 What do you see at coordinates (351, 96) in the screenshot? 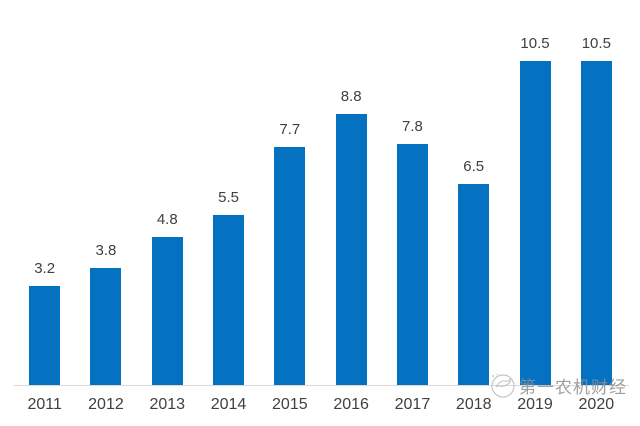
I see `bar-value-label: 8.8` at bounding box center [351, 96].